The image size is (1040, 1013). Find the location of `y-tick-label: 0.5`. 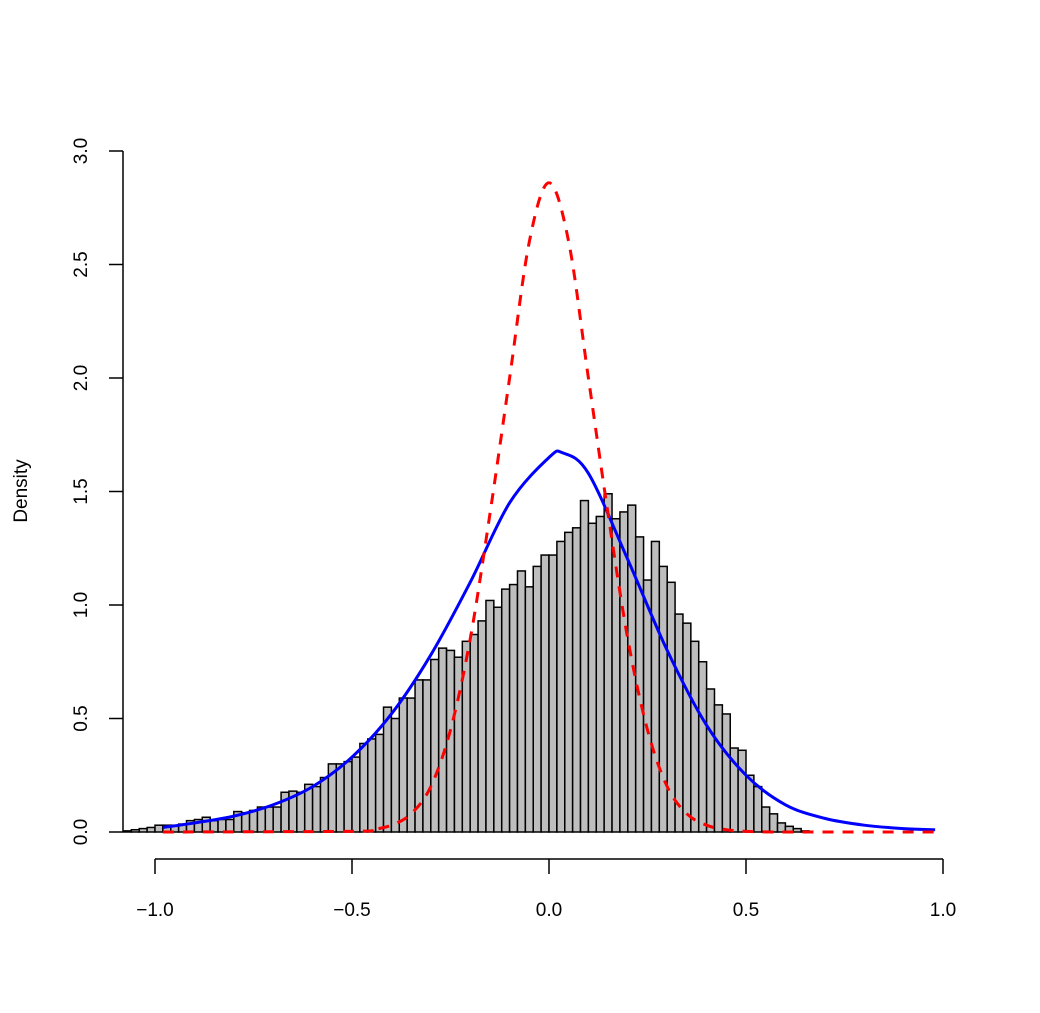

y-tick-label: 0.5 is located at coordinates (81, 718).